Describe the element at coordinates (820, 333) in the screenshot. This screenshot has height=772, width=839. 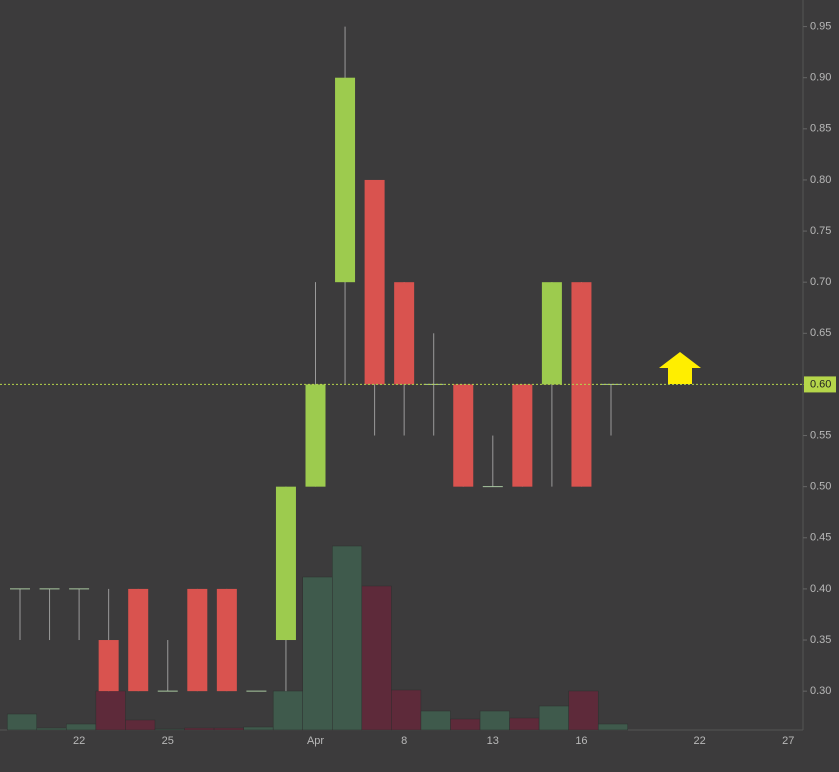
I see `y-tick-label: 0.65` at that location.